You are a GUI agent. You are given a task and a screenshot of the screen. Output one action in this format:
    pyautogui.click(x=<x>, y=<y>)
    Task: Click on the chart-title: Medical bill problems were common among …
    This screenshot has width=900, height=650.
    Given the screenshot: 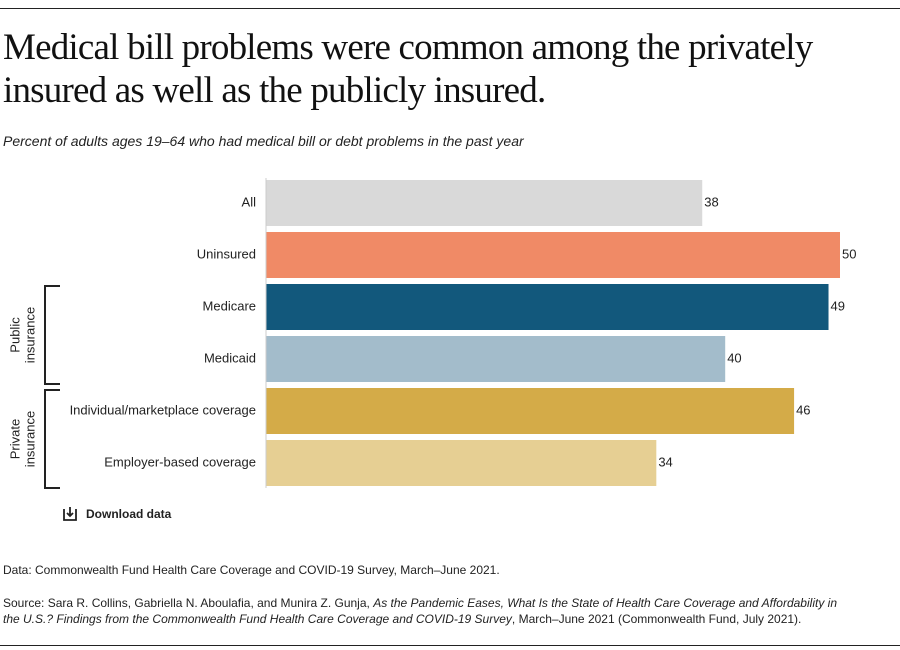 What is the action you would take?
    pyautogui.click(x=408, y=69)
    